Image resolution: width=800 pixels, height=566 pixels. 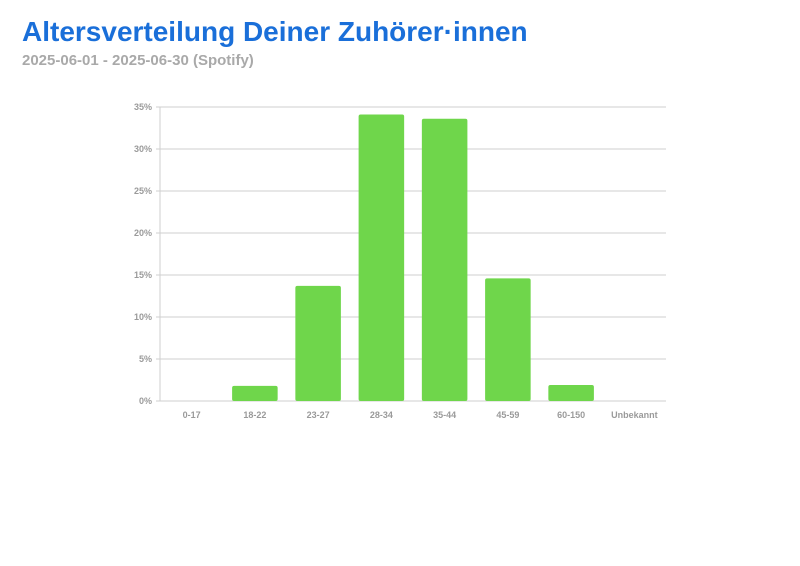 What do you see at coordinates (143, 254) in the screenshot?
I see `y-tick-labels: 0% 5% 10% 15% 20% 25% 30% 35%` at bounding box center [143, 254].